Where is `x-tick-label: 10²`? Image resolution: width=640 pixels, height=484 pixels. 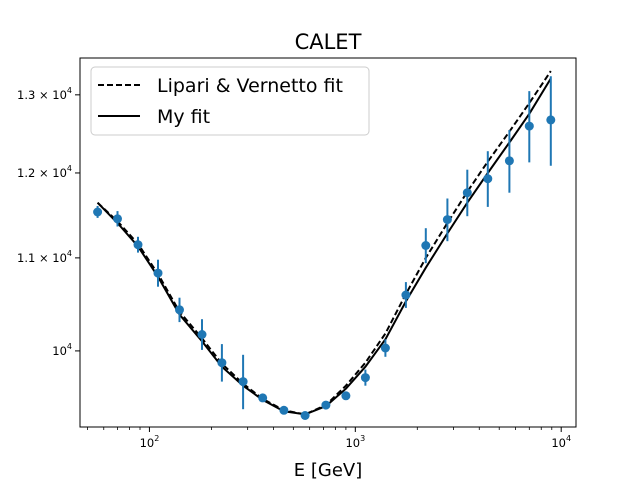 x-tick-label: 10² is located at coordinates (150, 442).